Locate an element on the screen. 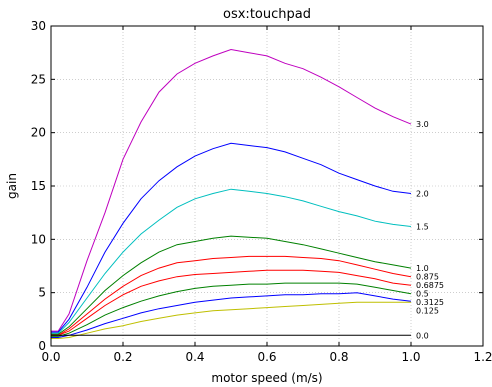  series-label: 0.125 is located at coordinates (427, 311).